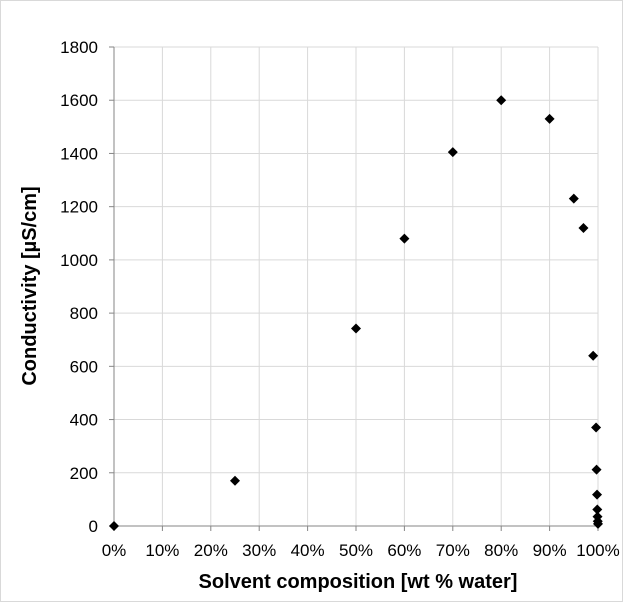  What do you see at coordinates (358, 582) in the screenshot?
I see `x-axis-title: Solvent composition [wt % water]` at bounding box center [358, 582].